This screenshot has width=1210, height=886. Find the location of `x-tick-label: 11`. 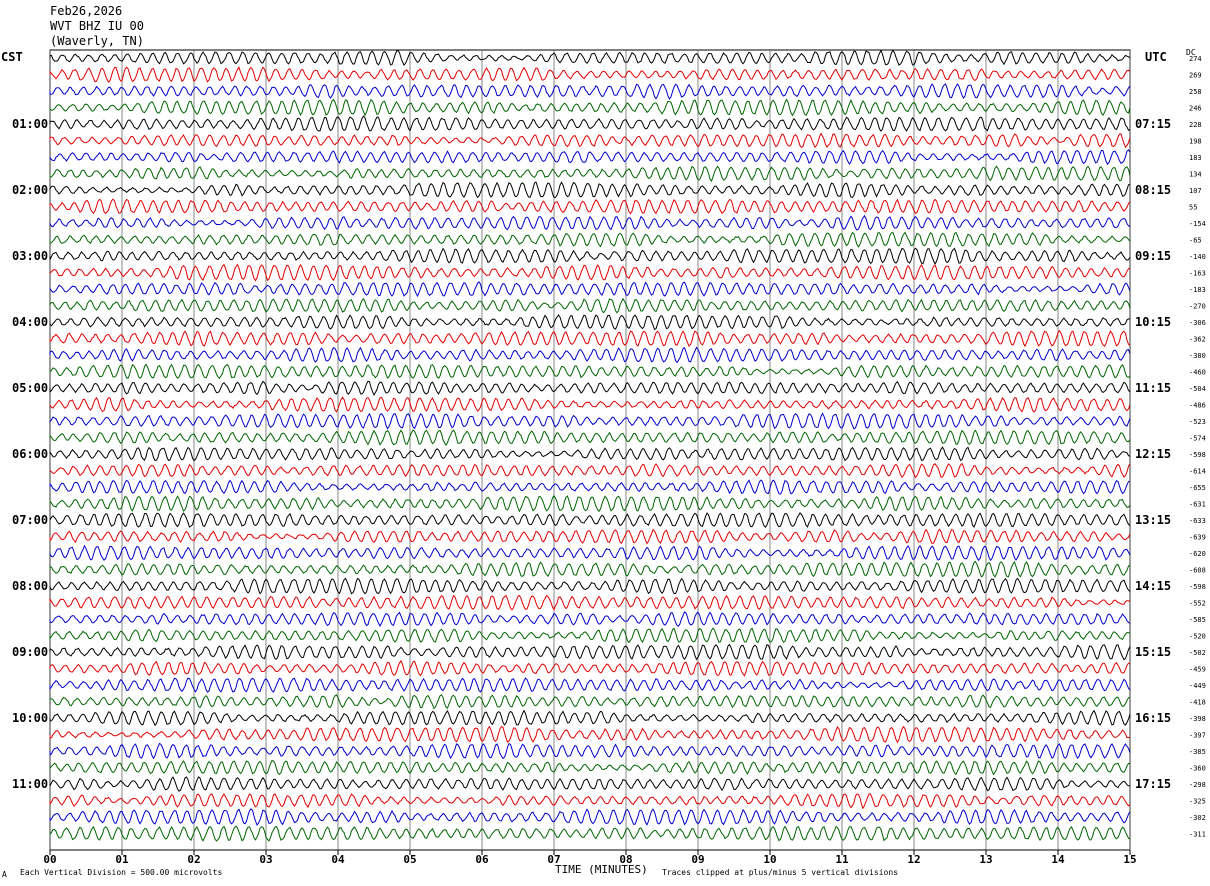

x-tick-label: 11 is located at coordinates (842, 859).